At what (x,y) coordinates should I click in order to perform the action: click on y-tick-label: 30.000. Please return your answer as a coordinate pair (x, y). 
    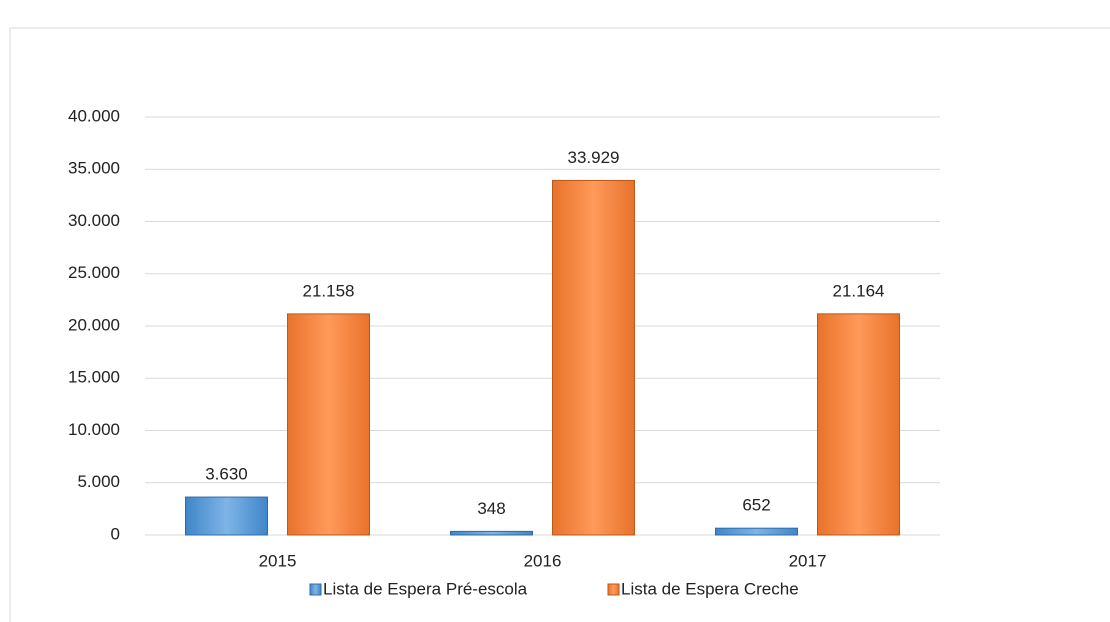
    Looking at the image, I should click on (94, 220).